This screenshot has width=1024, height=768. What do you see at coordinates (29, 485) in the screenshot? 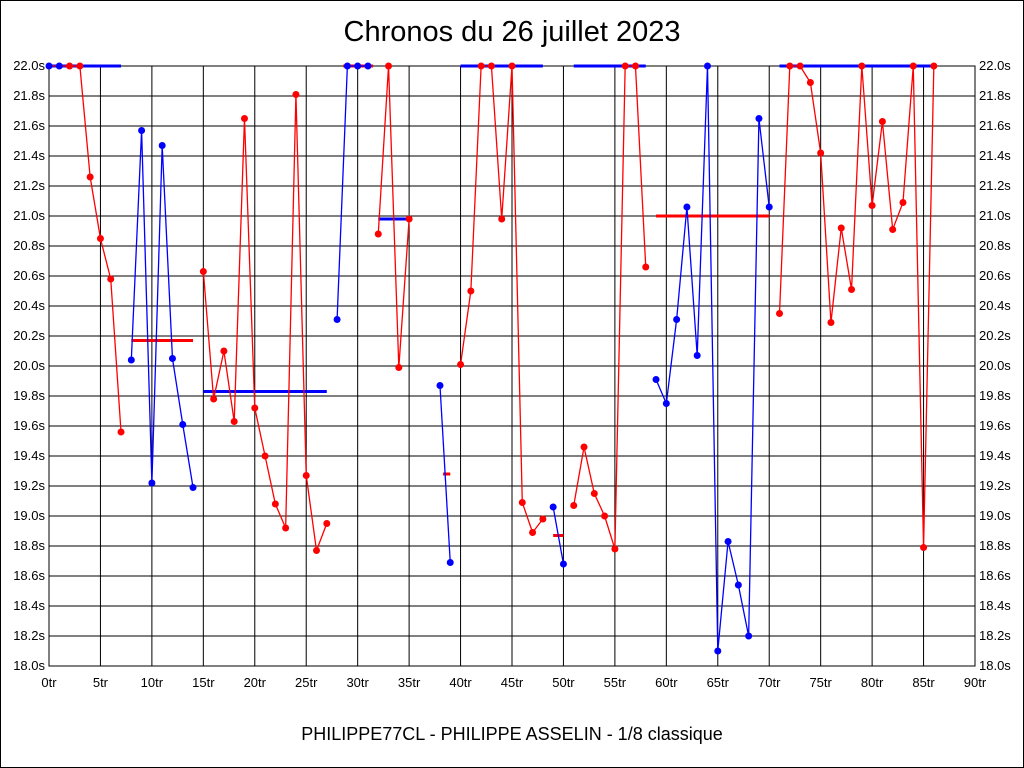
I see `y-tick-label-left: 19.2s` at bounding box center [29, 485].